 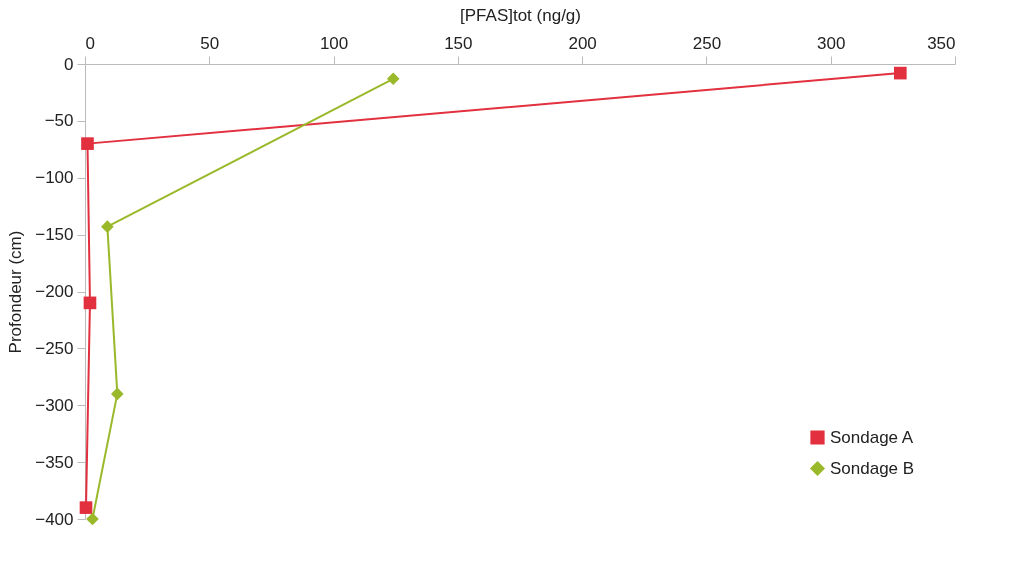 I want to click on x-tick-label: 50, so click(x=210, y=43).